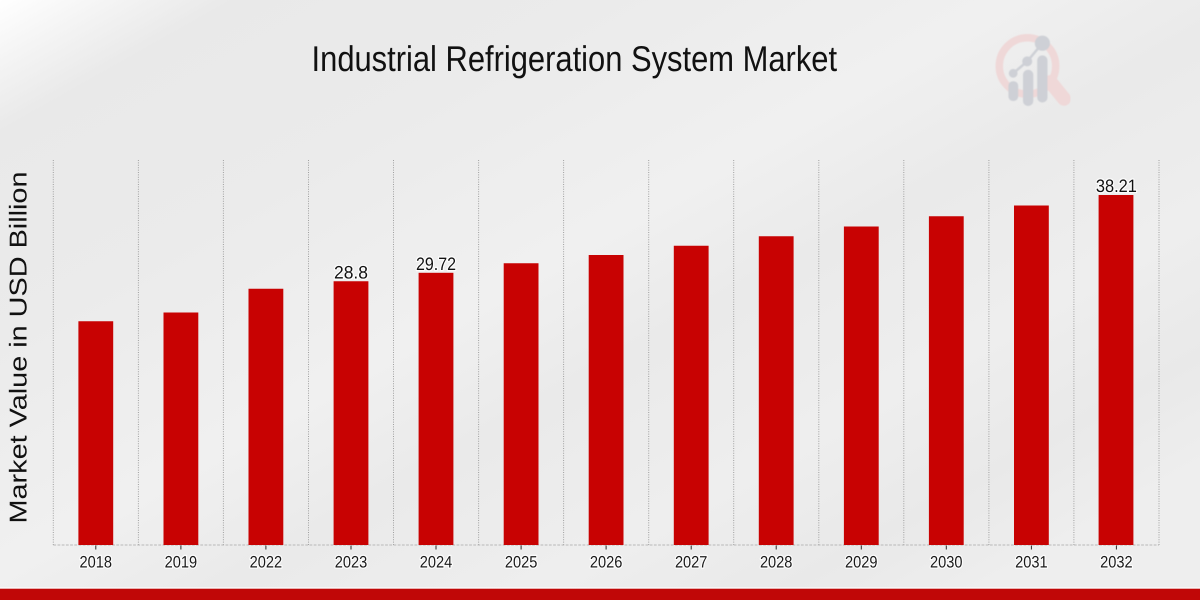  I want to click on svg-text: 2024, so click(436, 562).